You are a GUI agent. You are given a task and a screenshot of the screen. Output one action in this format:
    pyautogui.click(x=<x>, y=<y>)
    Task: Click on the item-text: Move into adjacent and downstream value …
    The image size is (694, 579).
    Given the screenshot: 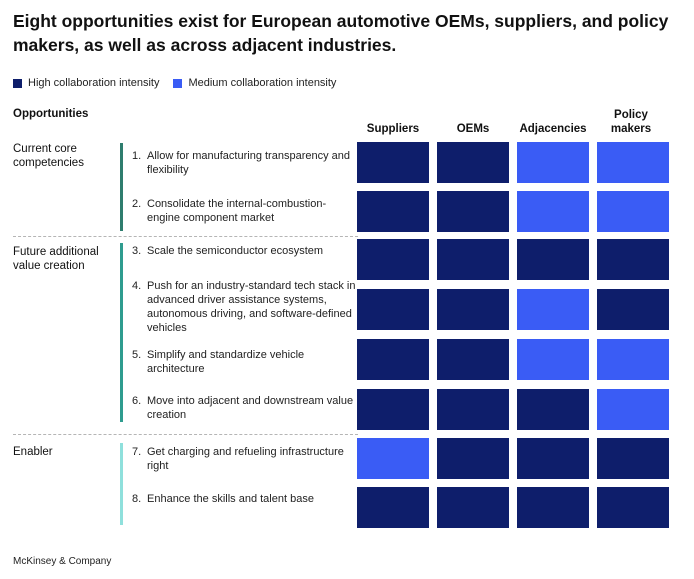 What is the action you would take?
    pyautogui.click(x=250, y=408)
    